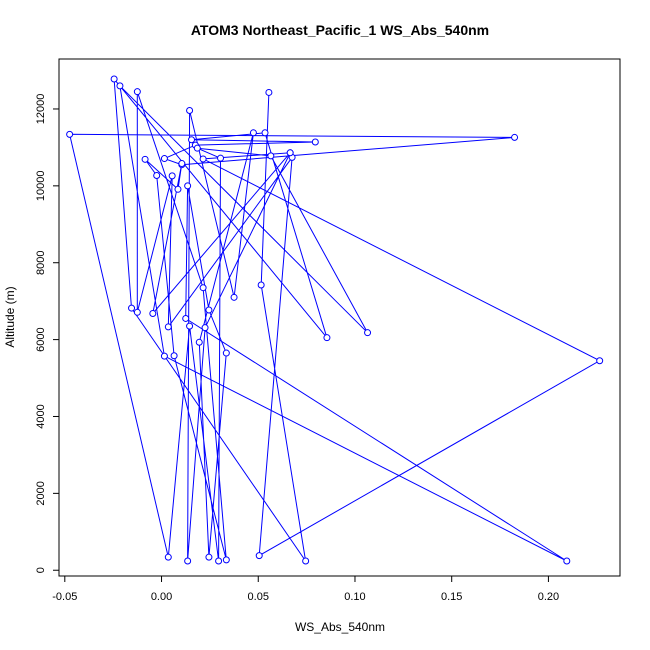  I want to click on x-tick-label: 0.10, so click(354, 597).